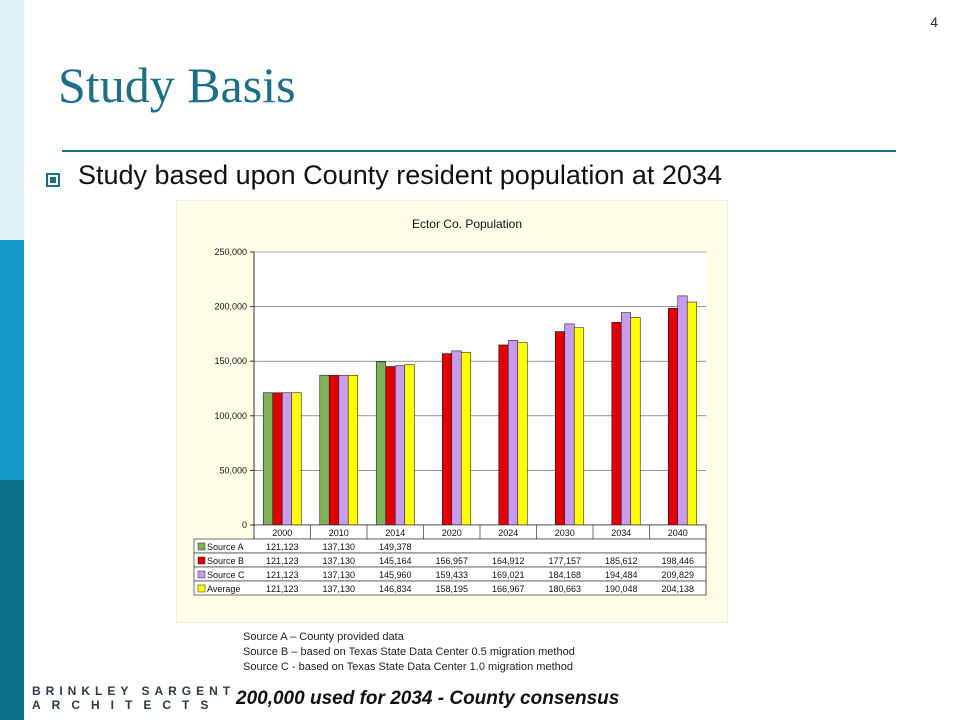 The height and width of the screenshot is (720, 960). Describe the element at coordinates (395, 589) in the screenshot. I see `table-value: 146,834` at that location.